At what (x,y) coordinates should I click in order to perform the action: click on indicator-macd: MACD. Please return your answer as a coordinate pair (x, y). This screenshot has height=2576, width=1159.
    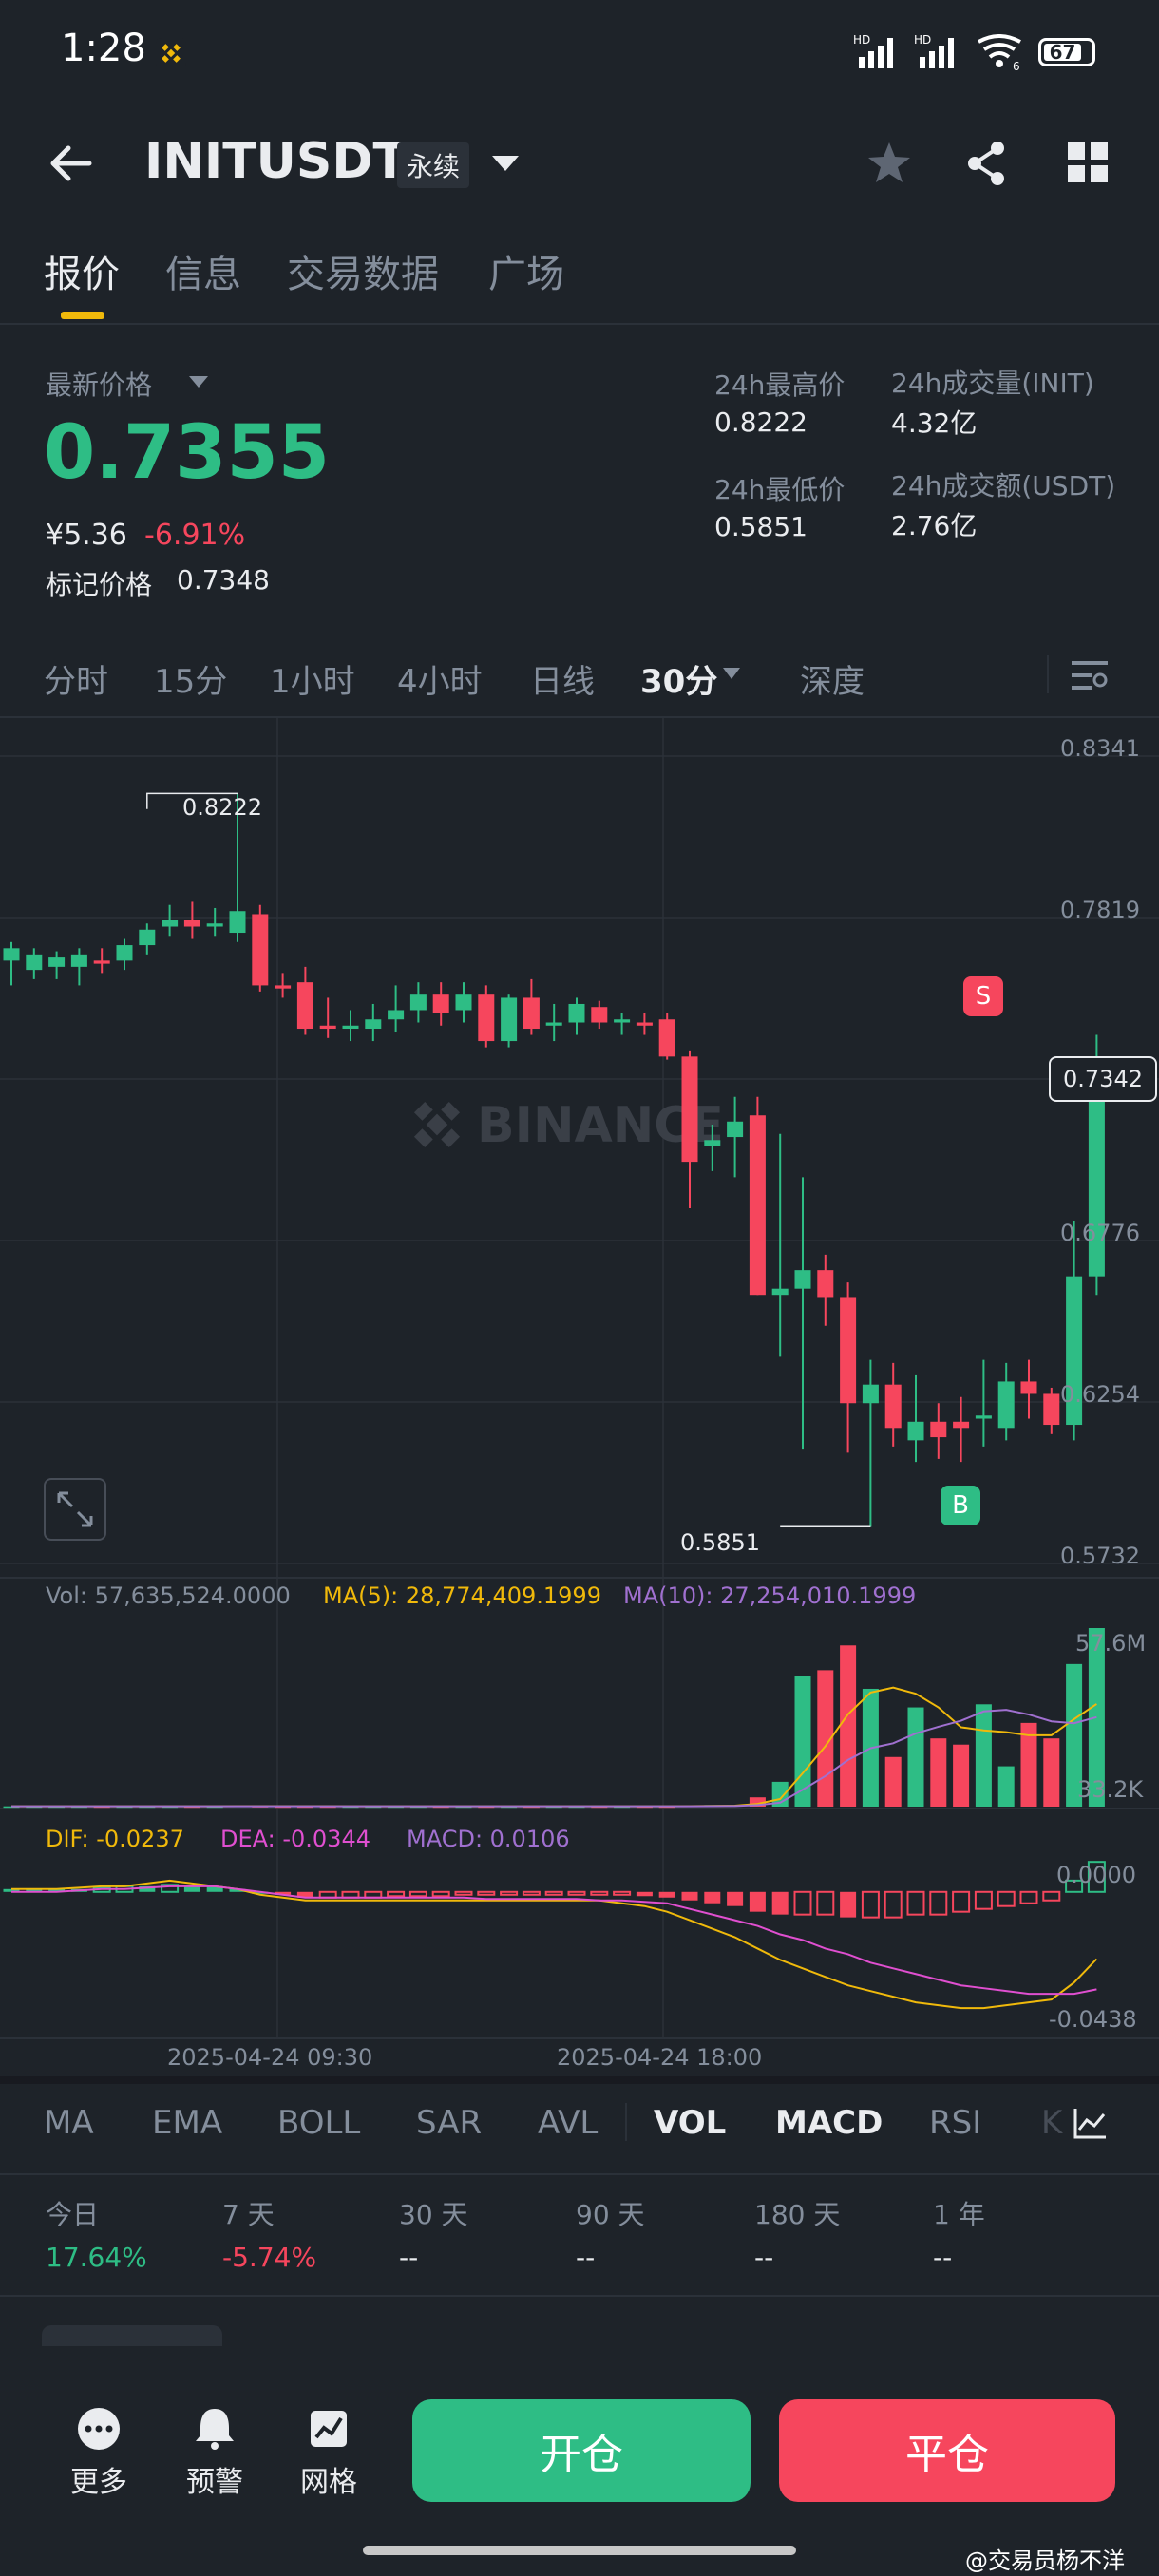
    Looking at the image, I should click on (829, 2123).